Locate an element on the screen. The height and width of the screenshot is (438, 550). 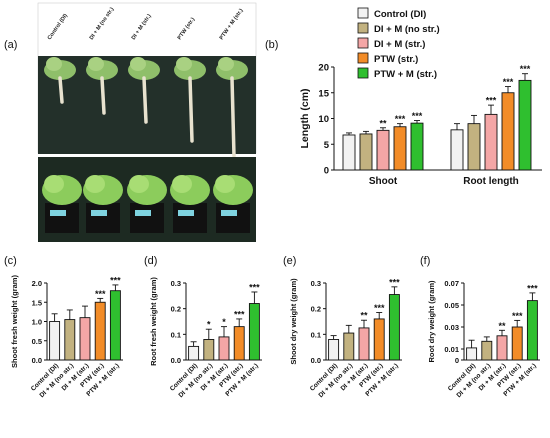
legend-label: PTW (str.) is located at coordinates (396, 59).